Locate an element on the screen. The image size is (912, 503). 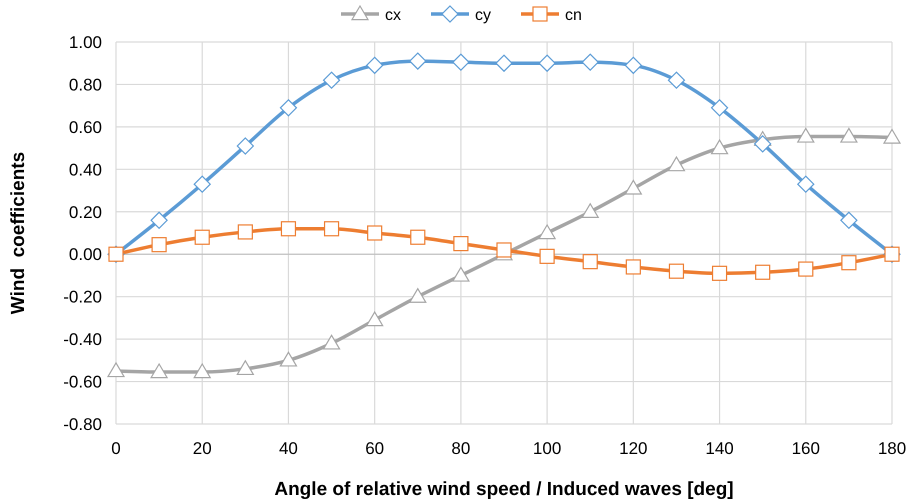
x-tick-label: 40 is located at coordinates (288, 448).